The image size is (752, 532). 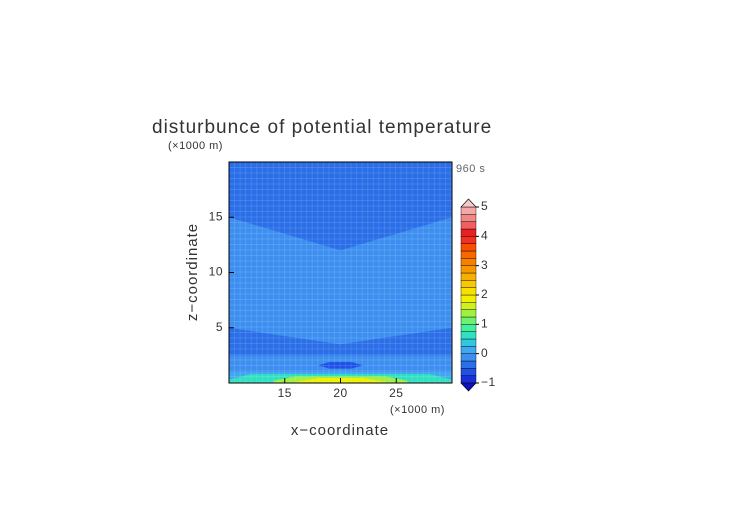 I want to click on x-tick-label: 25, so click(x=396, y=393).